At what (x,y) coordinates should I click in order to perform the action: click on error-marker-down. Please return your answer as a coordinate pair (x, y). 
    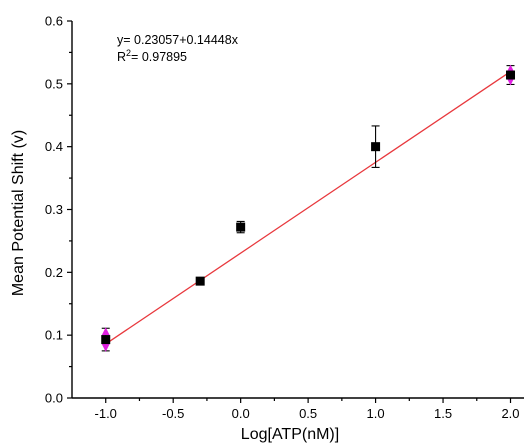
    Looking at the image, I should click on (105, 347).